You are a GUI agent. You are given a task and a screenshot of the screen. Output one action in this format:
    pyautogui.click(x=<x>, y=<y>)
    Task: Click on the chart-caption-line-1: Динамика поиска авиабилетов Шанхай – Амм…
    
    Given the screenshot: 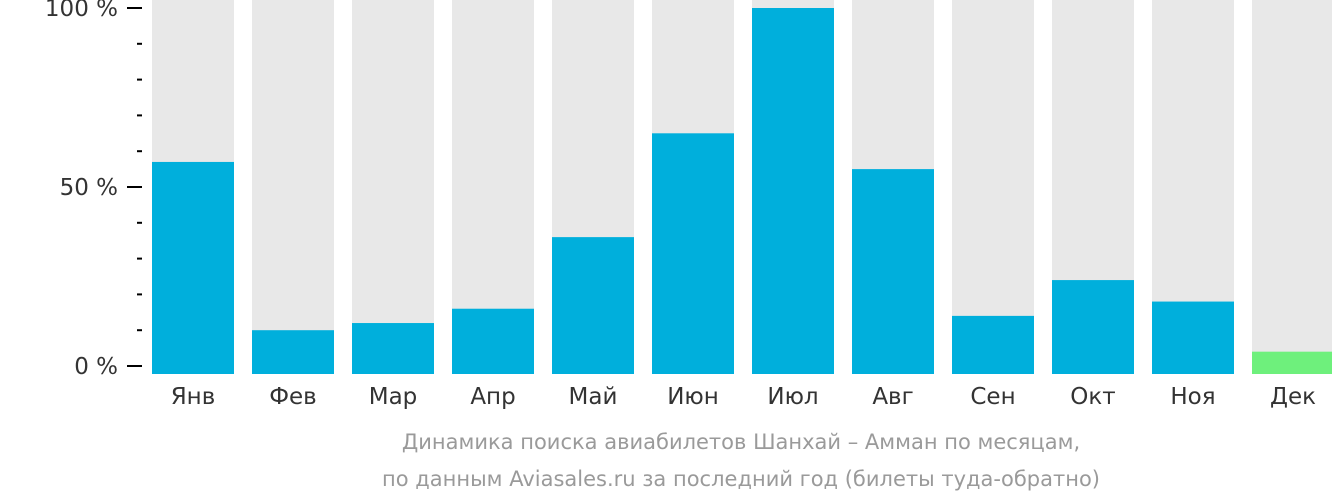 What is the action you would take?
    pyautogui.click(x=741, y=442)
    